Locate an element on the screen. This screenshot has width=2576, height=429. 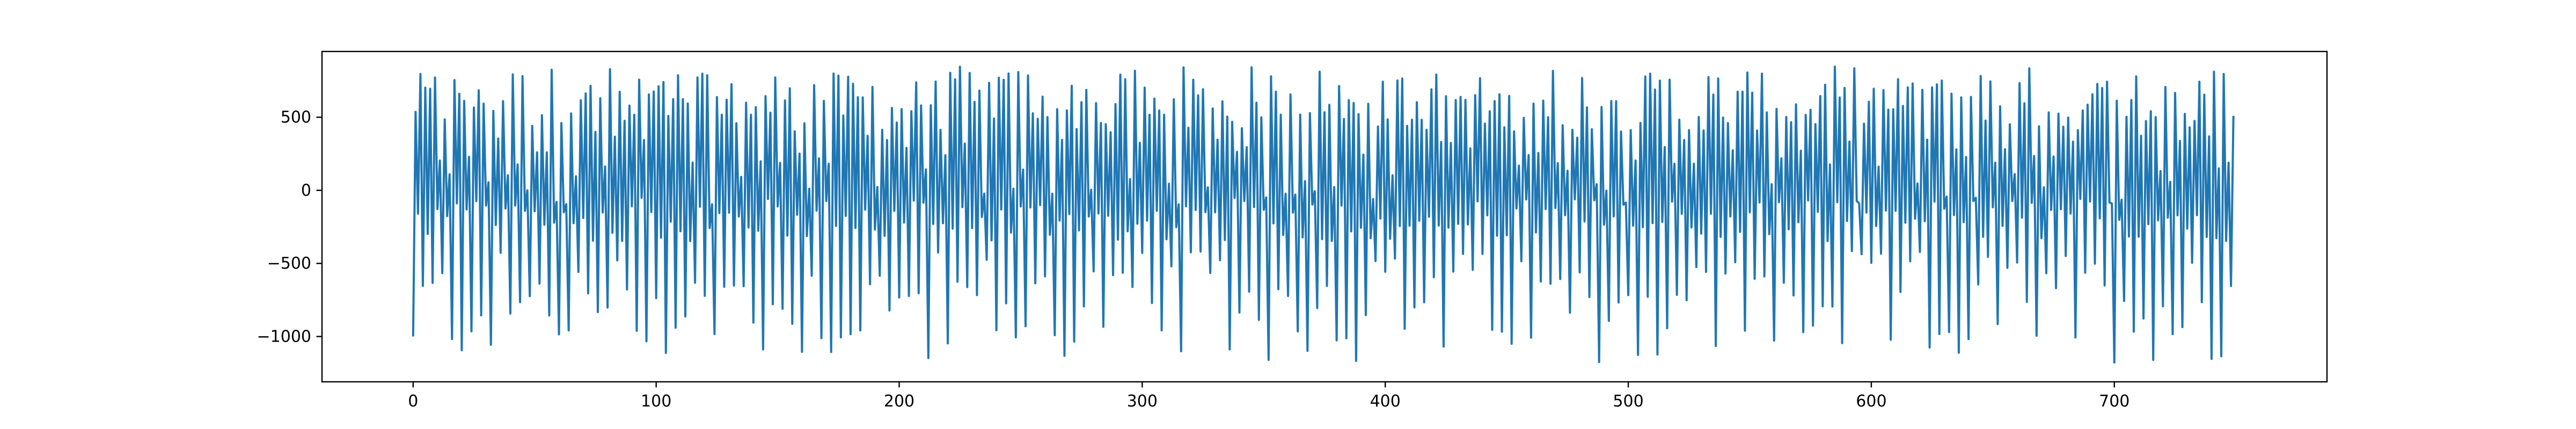
x-tick-label: 200 is located at coordinates (899, 401).